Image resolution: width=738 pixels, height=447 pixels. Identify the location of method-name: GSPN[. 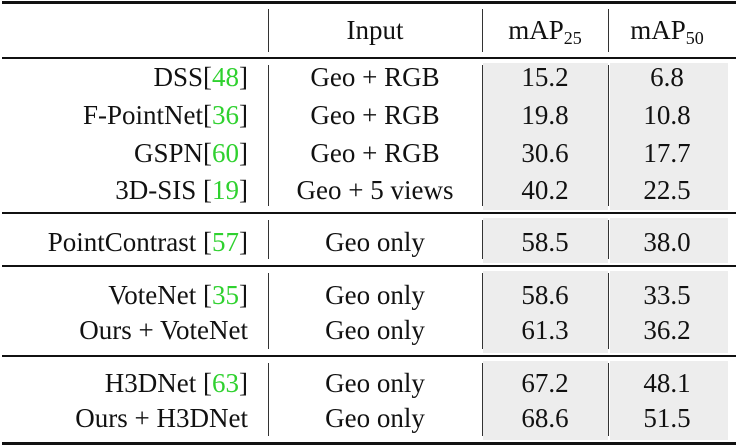
(172, 153).